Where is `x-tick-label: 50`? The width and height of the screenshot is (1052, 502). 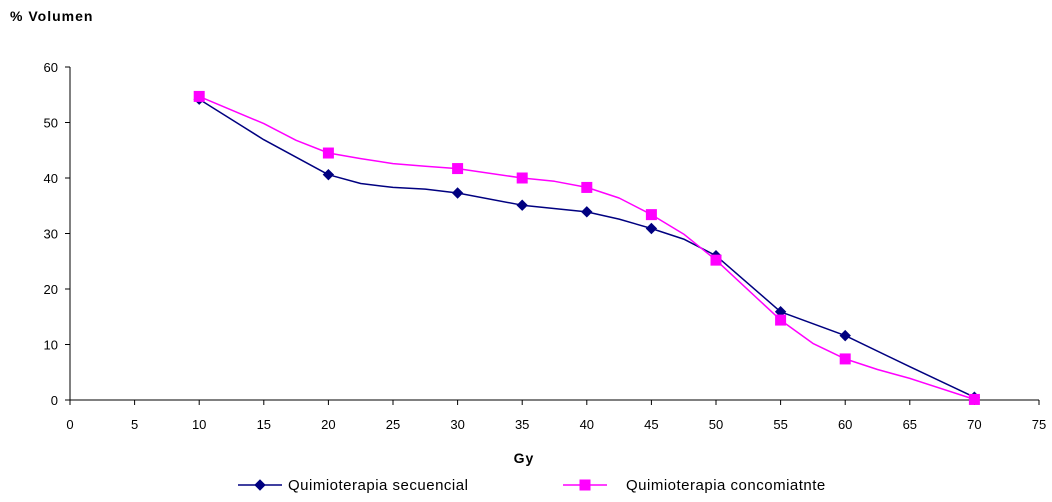 x-tick-label: 50 is located at coordinates (716, 424).